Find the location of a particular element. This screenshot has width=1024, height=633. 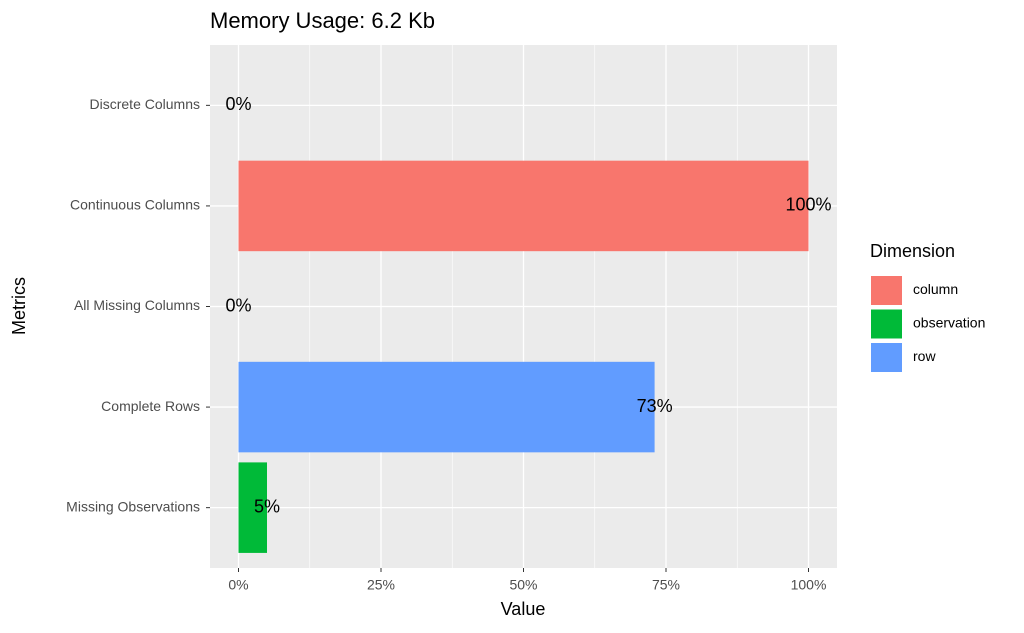

x-tick-label: 25% is located at coordinates (381, 585).